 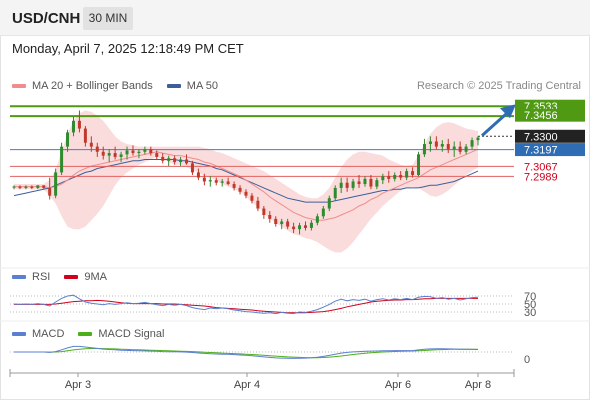 What do you see at coordinates (530, 313) in the screenshot?
I see `rsi-level-label-2: 30` at bounding box center [530, 313].